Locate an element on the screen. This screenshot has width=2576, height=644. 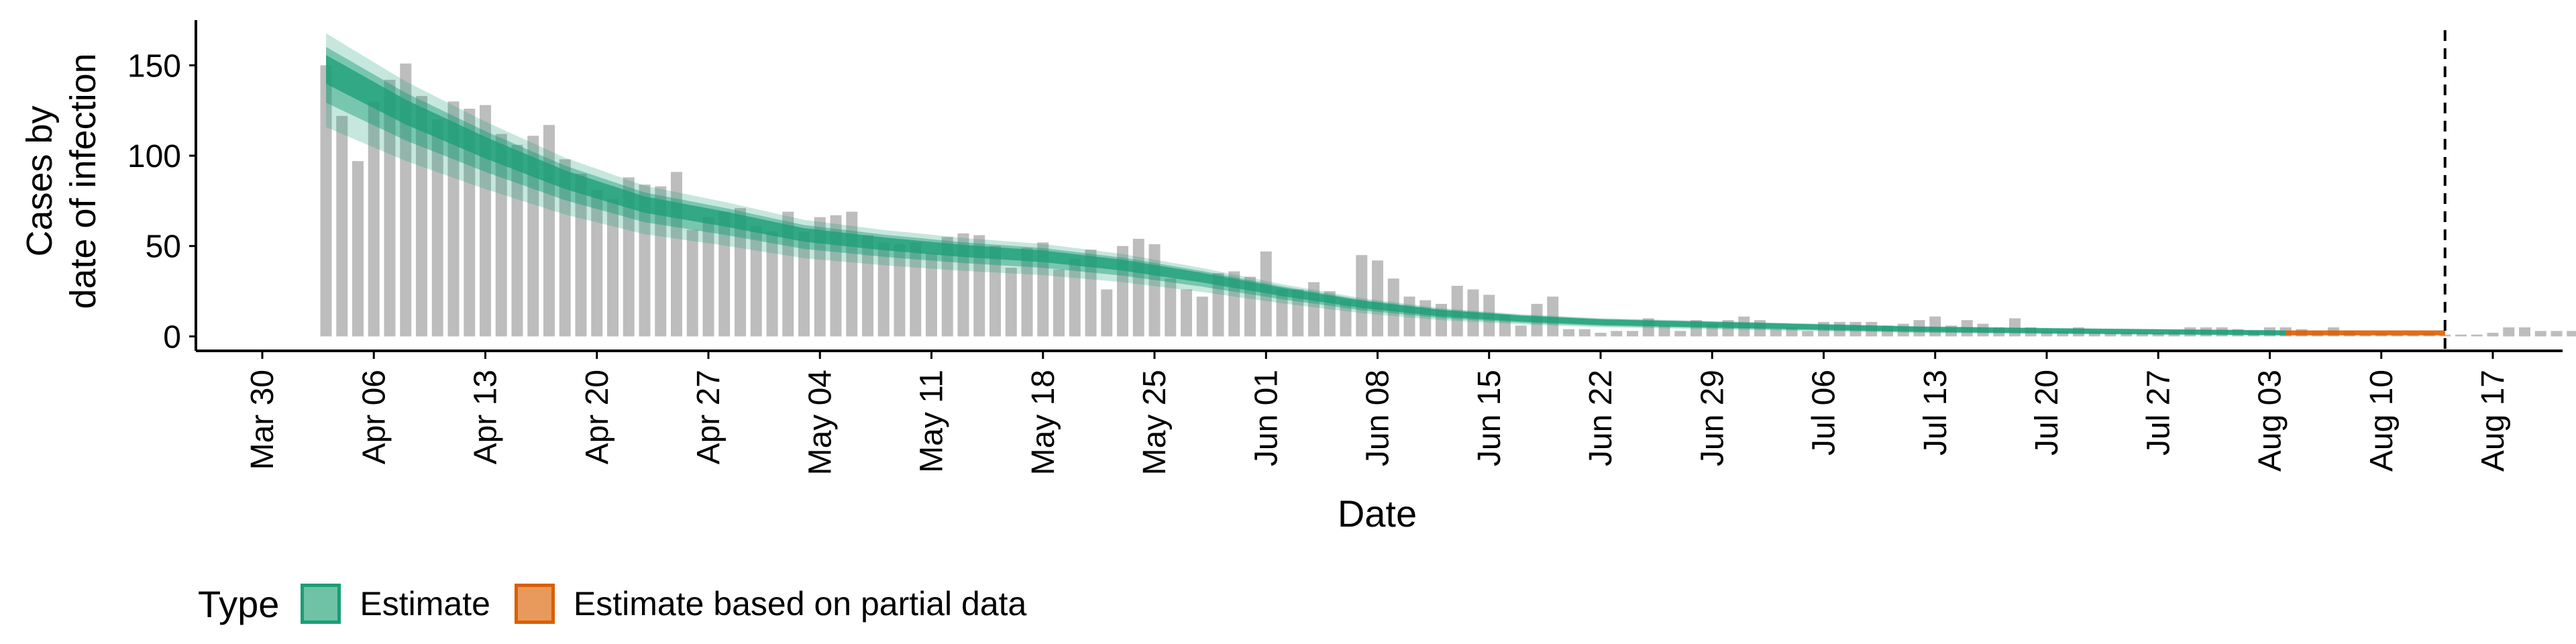
x-tick-label: Jul 20 is located at coordinates (2047, 412).